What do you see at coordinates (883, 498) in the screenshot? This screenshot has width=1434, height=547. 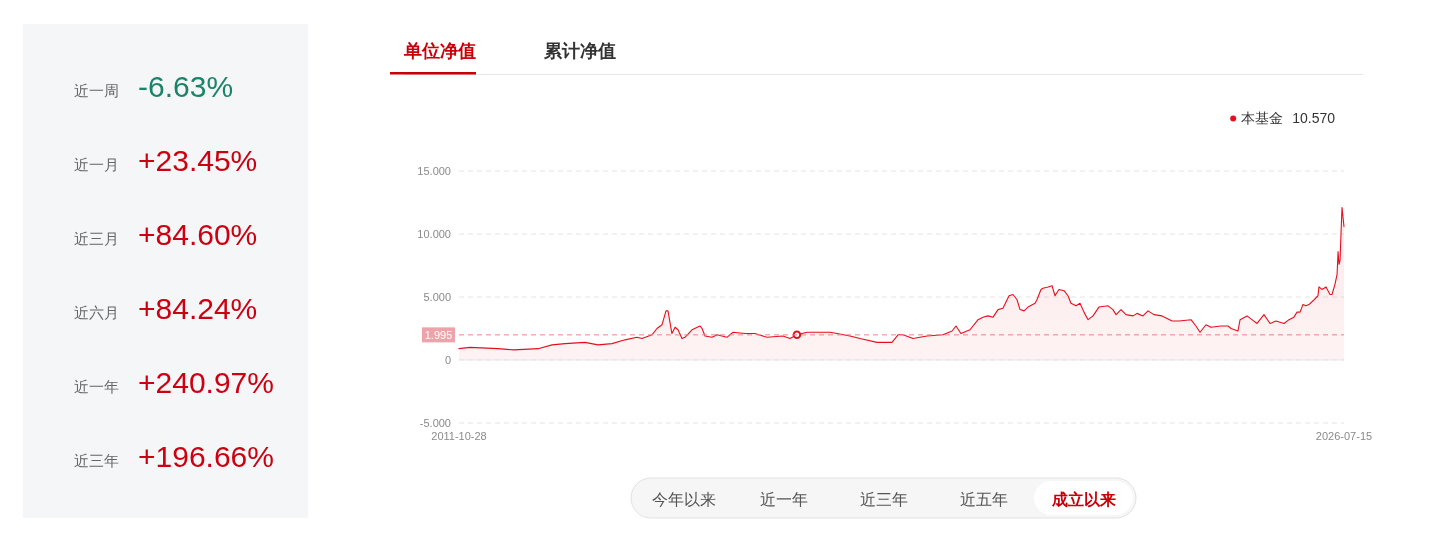 I see `range-buttons: 今年以来 近一年 近三年 近五年 成立以来` at bounding box center [883, 498].